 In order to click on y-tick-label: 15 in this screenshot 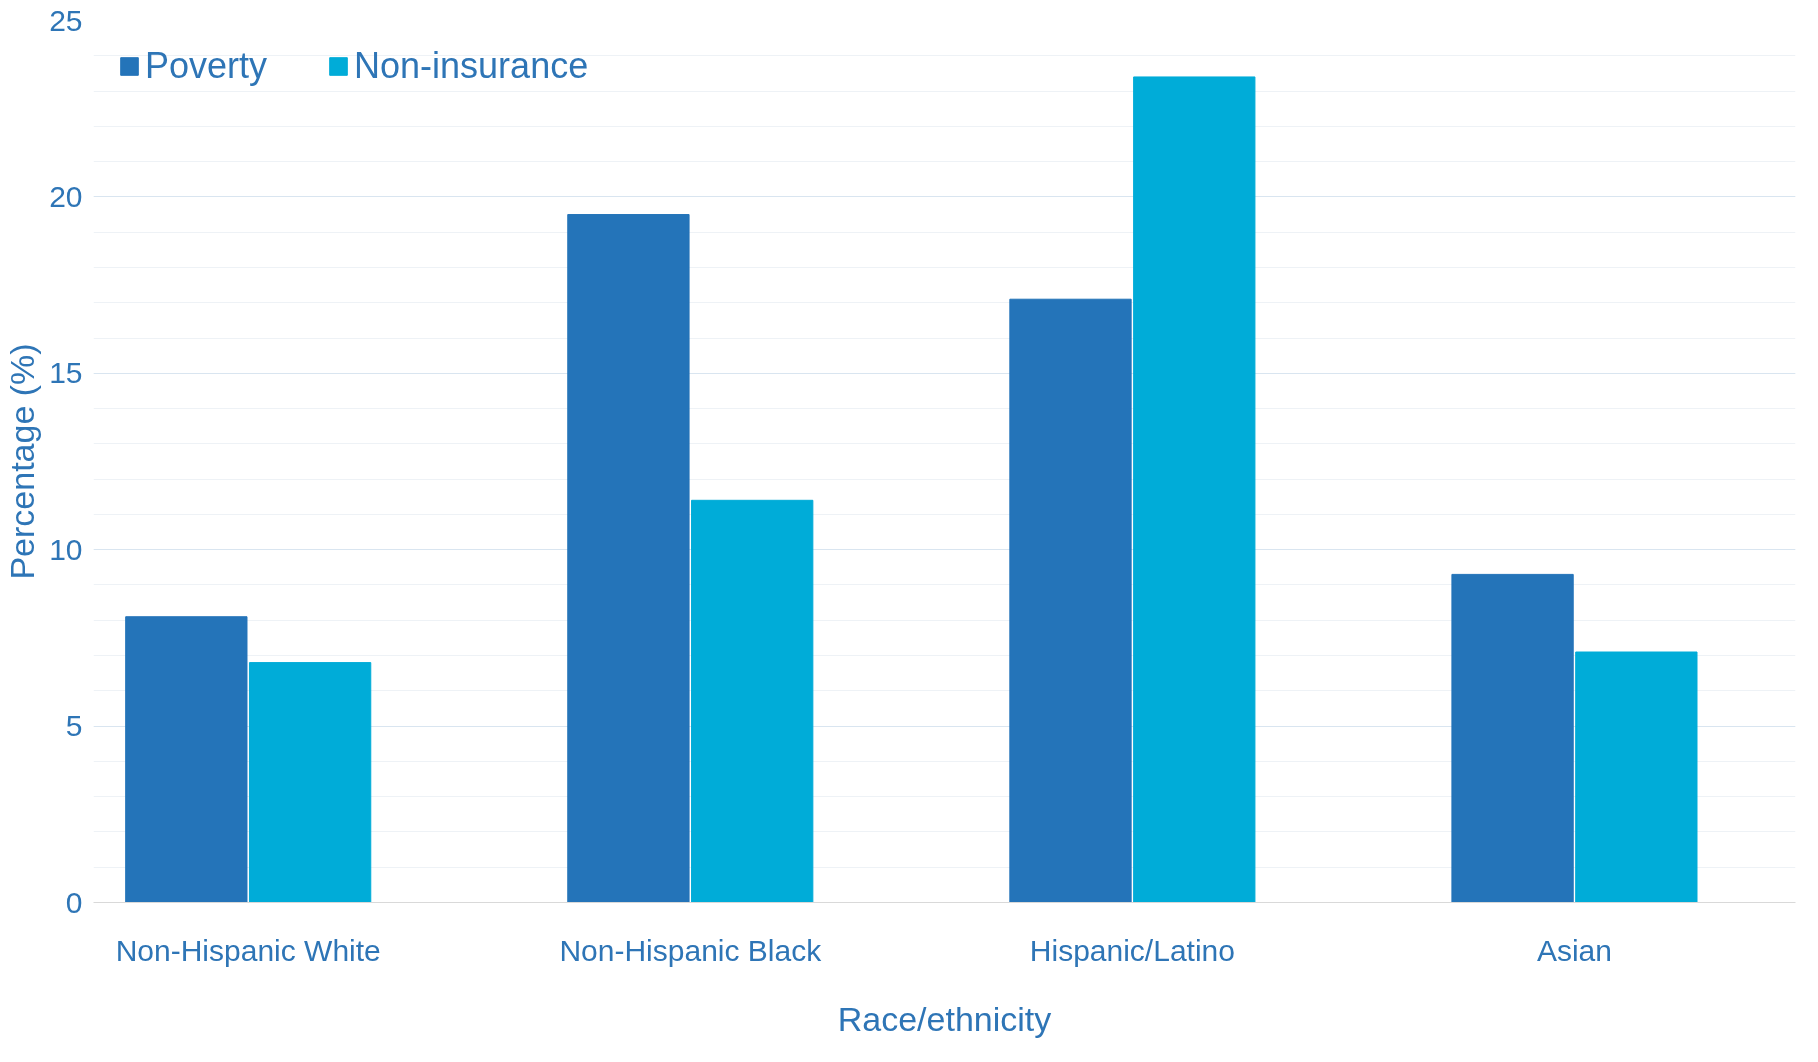, I will do `click(66, 373)`.